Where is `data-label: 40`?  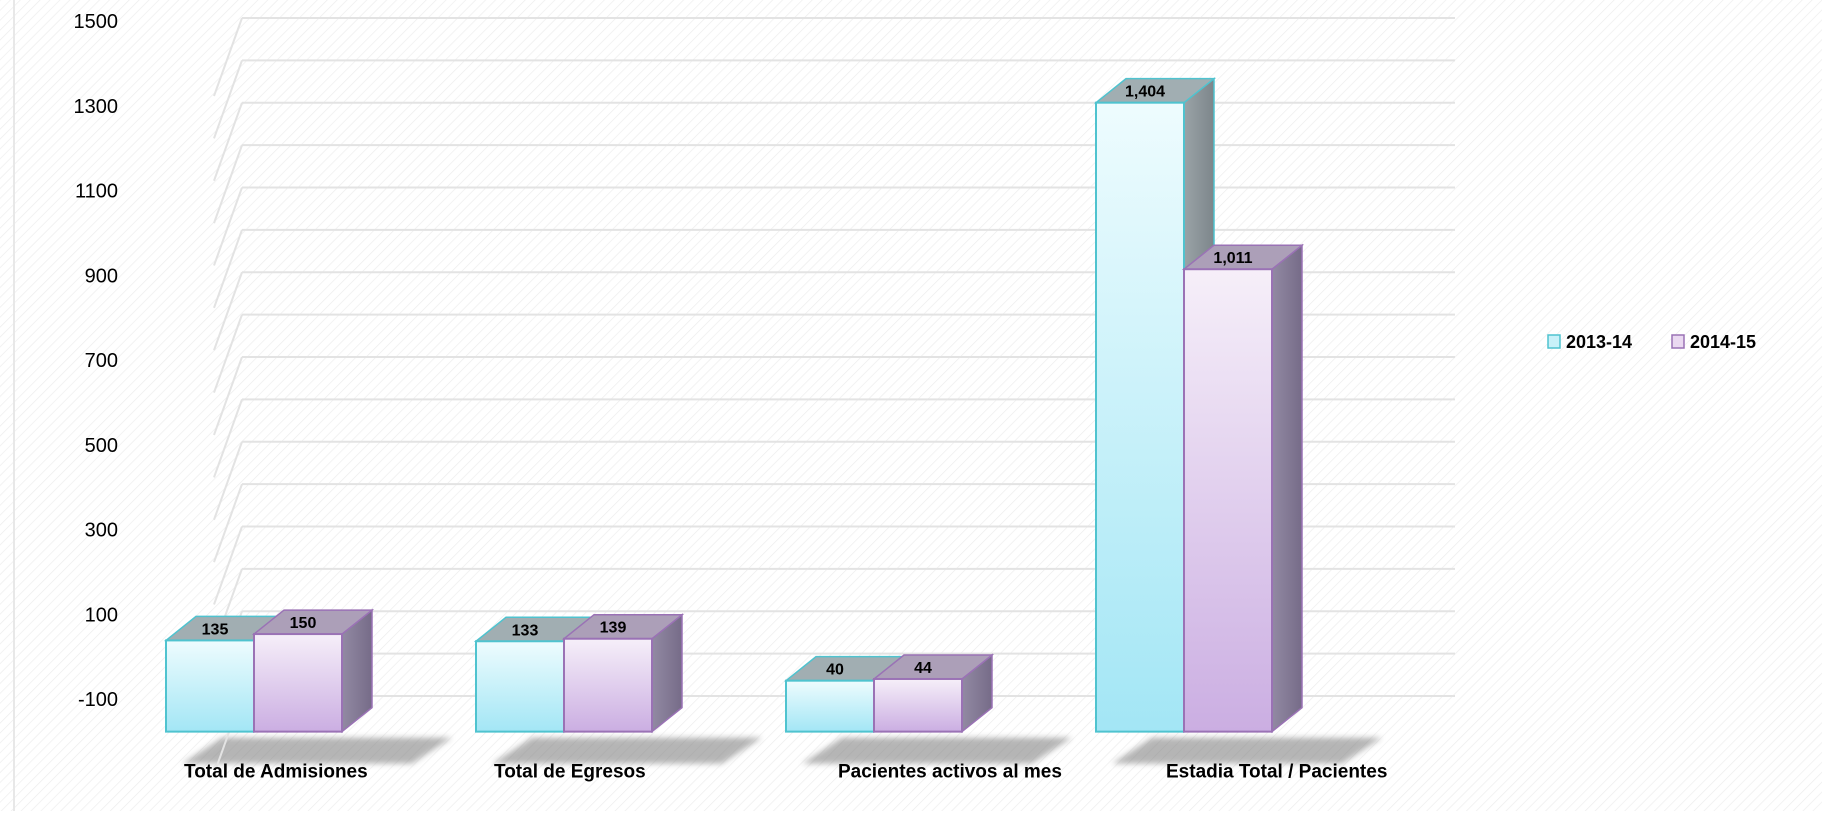
data-label: 40 is located at coordinates (835, 670).